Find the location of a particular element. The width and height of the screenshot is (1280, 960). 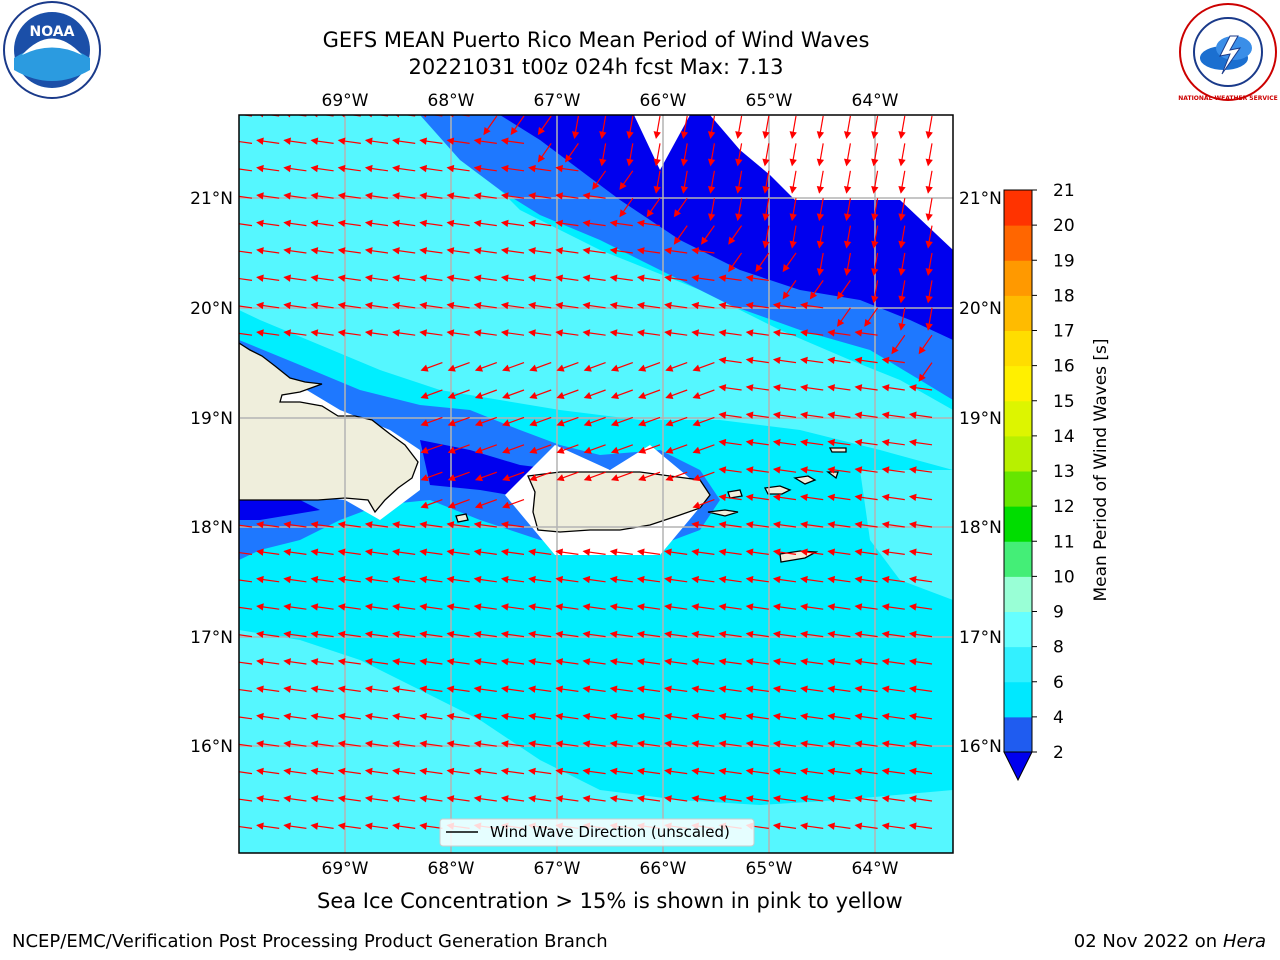

colorbar-tick-label: 16 is located at coordinates (1064, 367).